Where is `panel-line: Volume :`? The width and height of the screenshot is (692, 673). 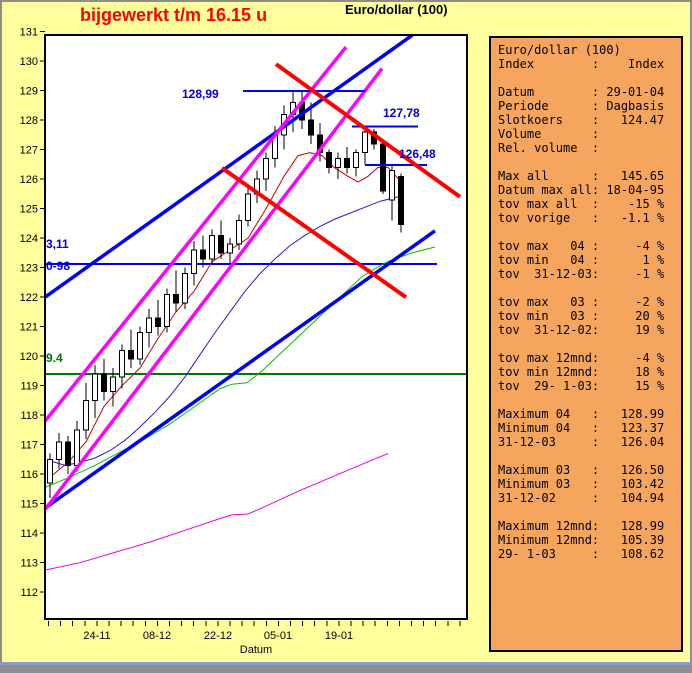 panel-line: Volume : is located at coordinates (549, 134).